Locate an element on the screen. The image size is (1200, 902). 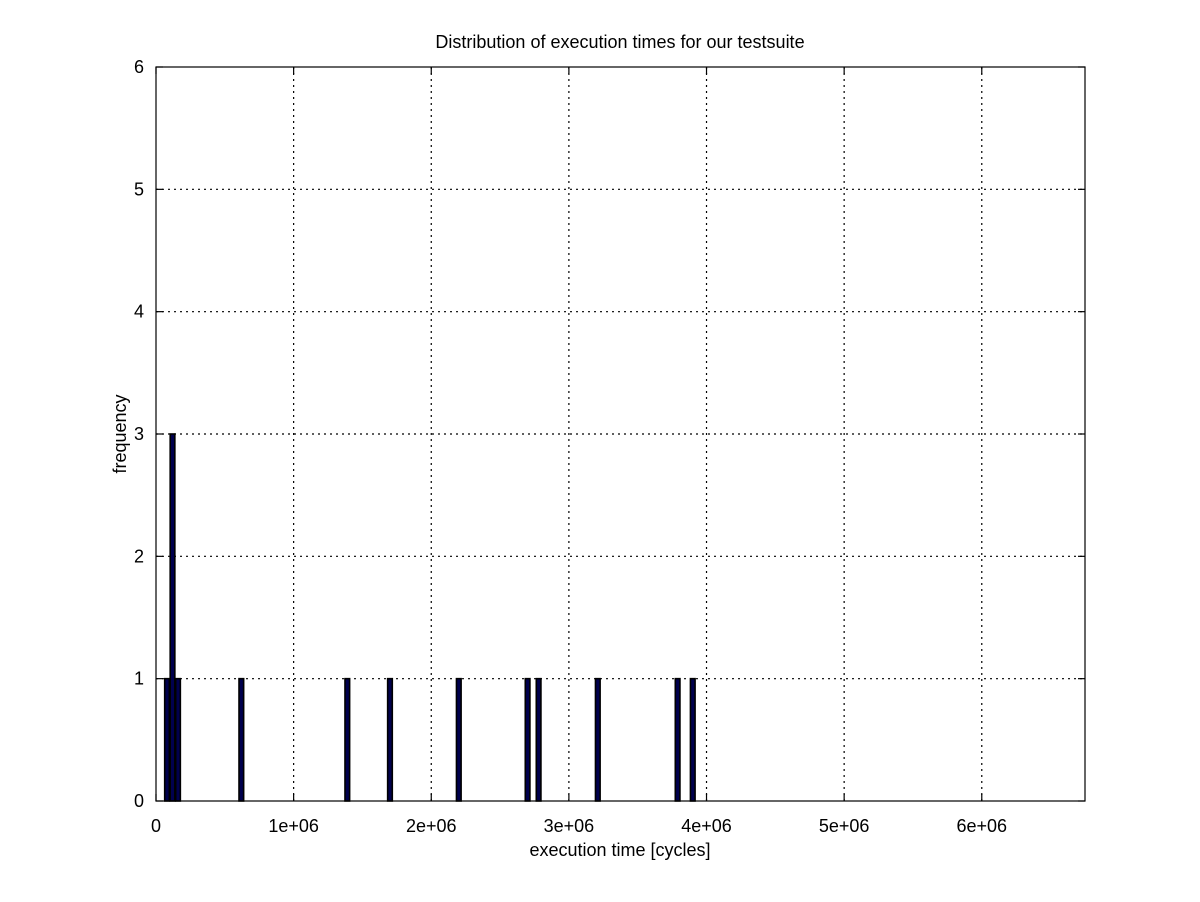
x-tick-label: 0 is located at coordinates (156, 826).